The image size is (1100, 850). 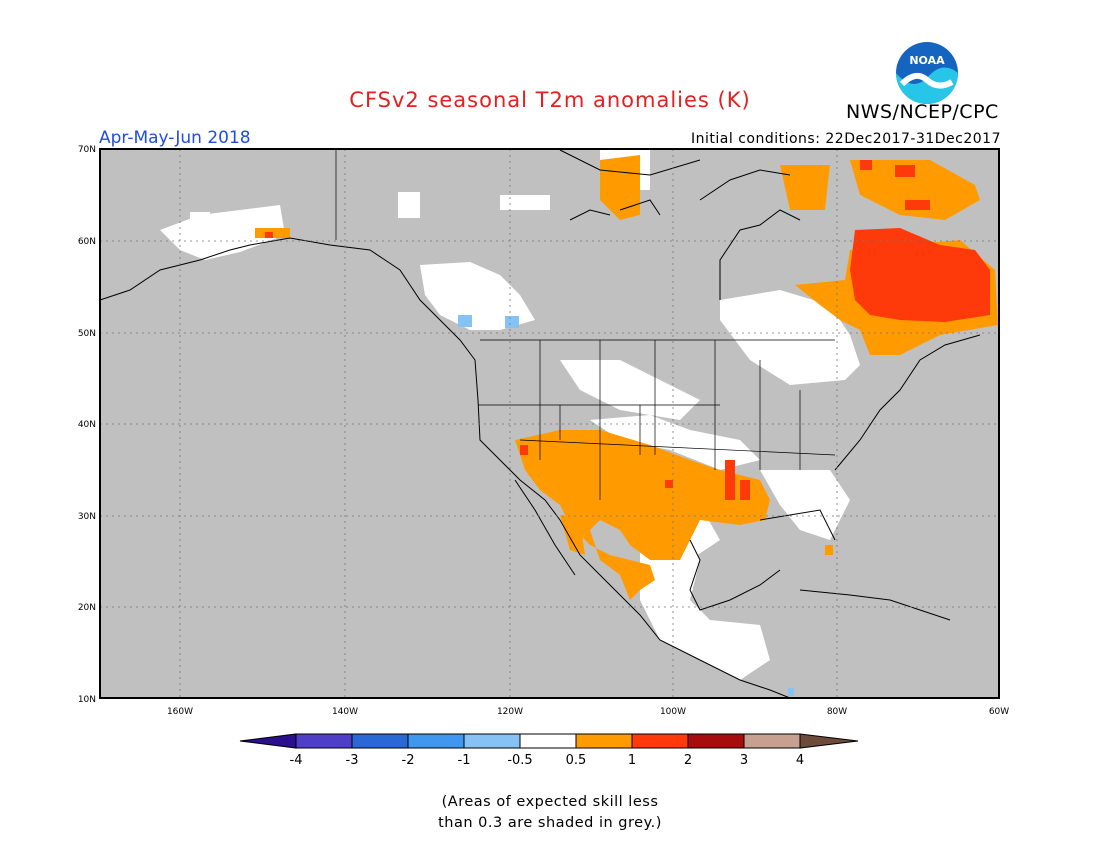 I want to click on colorbar-tick: -2, so click(x=408, y=760).